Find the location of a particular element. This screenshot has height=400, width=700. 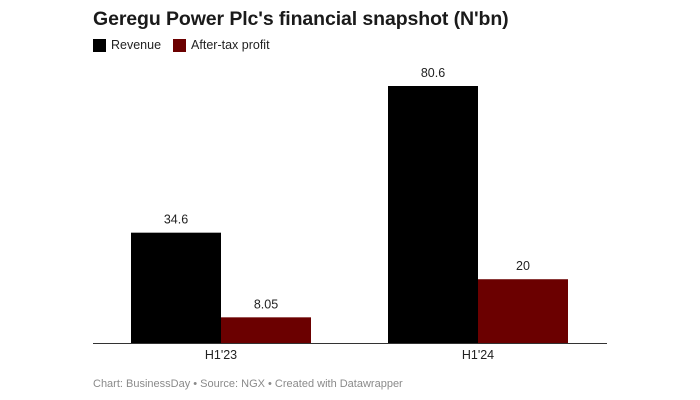

legend-label-revenue: Revenue is located at coordinates (136, 45).